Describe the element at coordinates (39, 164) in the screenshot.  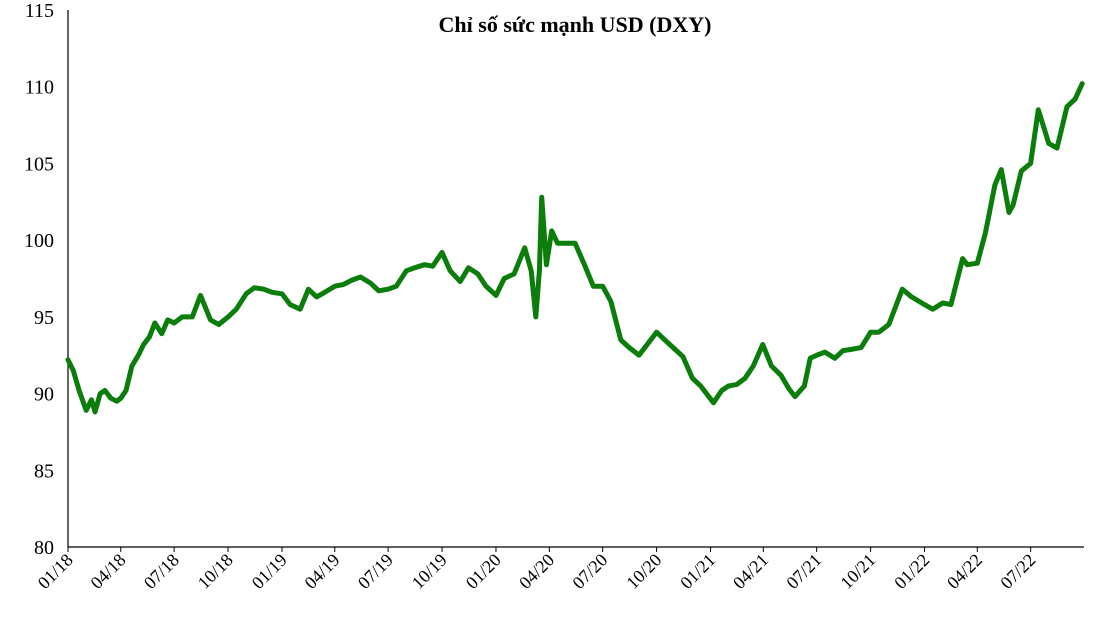
I see `y-tick-label: 105` at that location.